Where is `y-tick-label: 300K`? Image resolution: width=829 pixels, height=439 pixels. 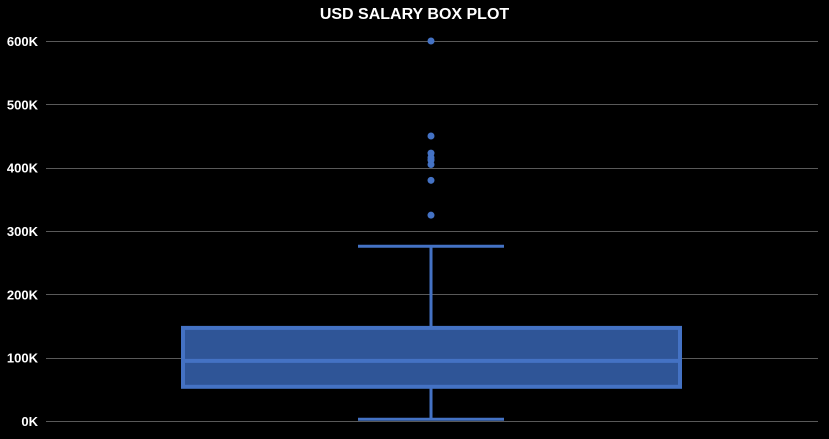
y-tick-label: 300K is located at coordinates (23, 231).